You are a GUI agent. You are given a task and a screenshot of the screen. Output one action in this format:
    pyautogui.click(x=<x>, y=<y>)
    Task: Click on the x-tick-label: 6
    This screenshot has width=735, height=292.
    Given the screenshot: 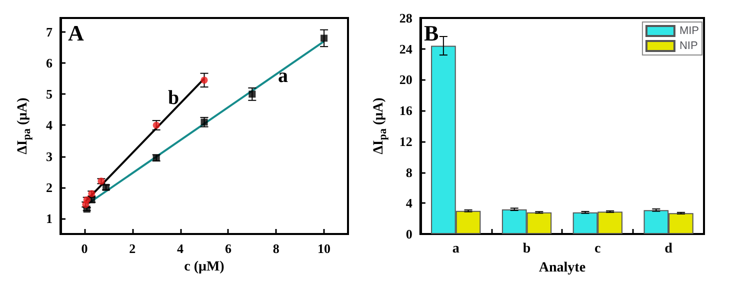 What is the action you would take?
    pyautogui.click(x=228, y=248)
    